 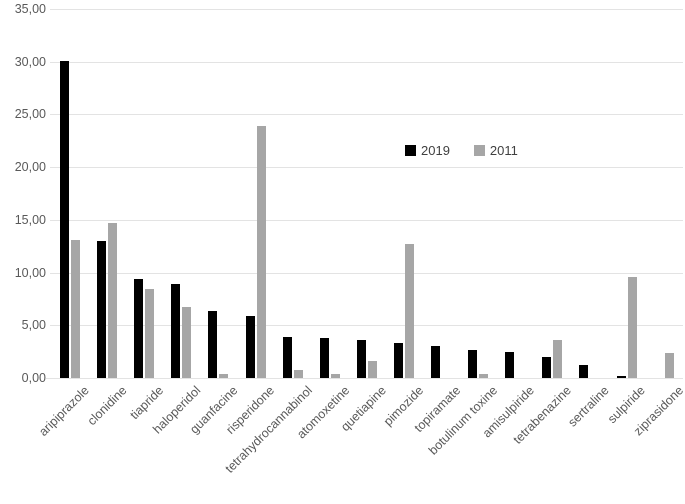 What do you see at coordinates (107, 406) in the screenshot?
I see `x-tick-label-clonidine: clonidine` at bounding box center [107, 406].